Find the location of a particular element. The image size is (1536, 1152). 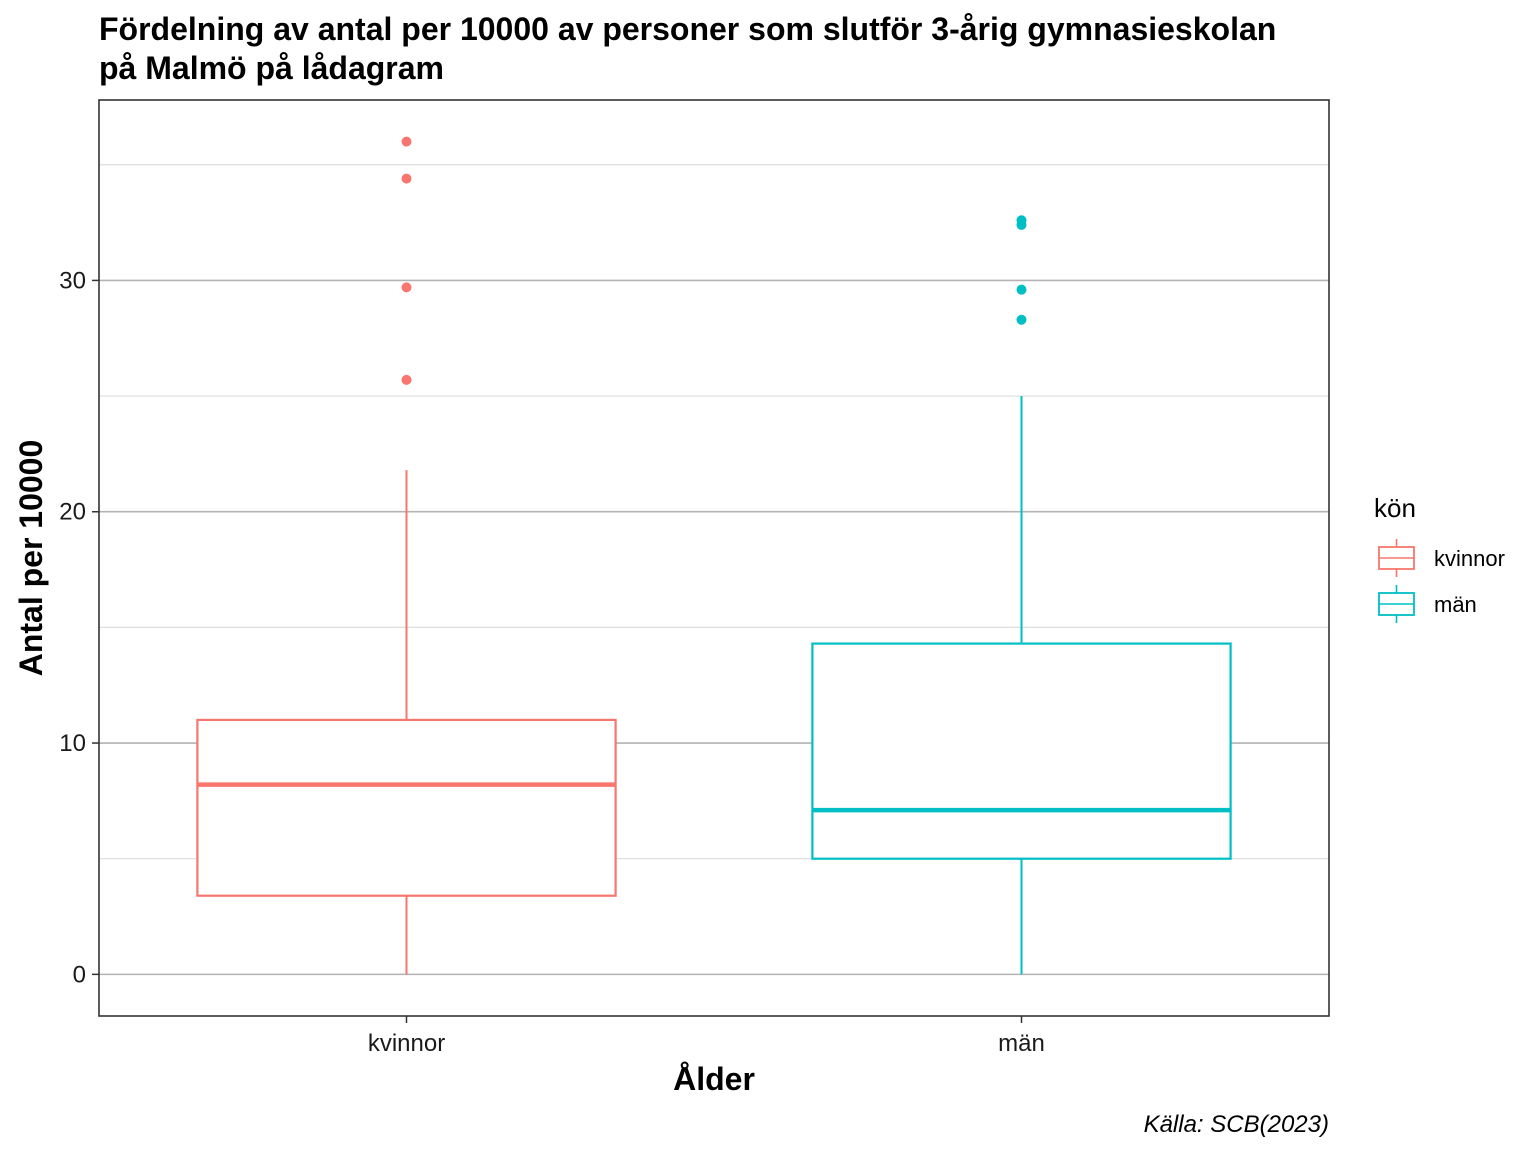

y-tick-label: 20 is located at coordinates (72, 512).